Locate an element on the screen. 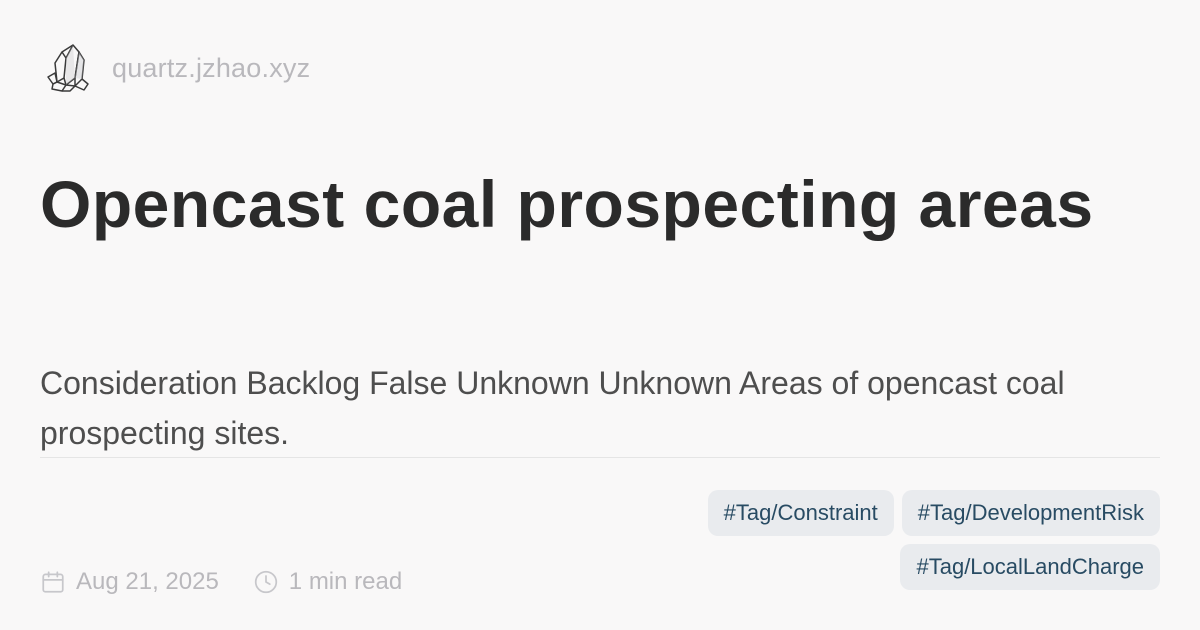 The width and height of the screenshot is (1200, 630). divider is located at coordinates (600, 457).